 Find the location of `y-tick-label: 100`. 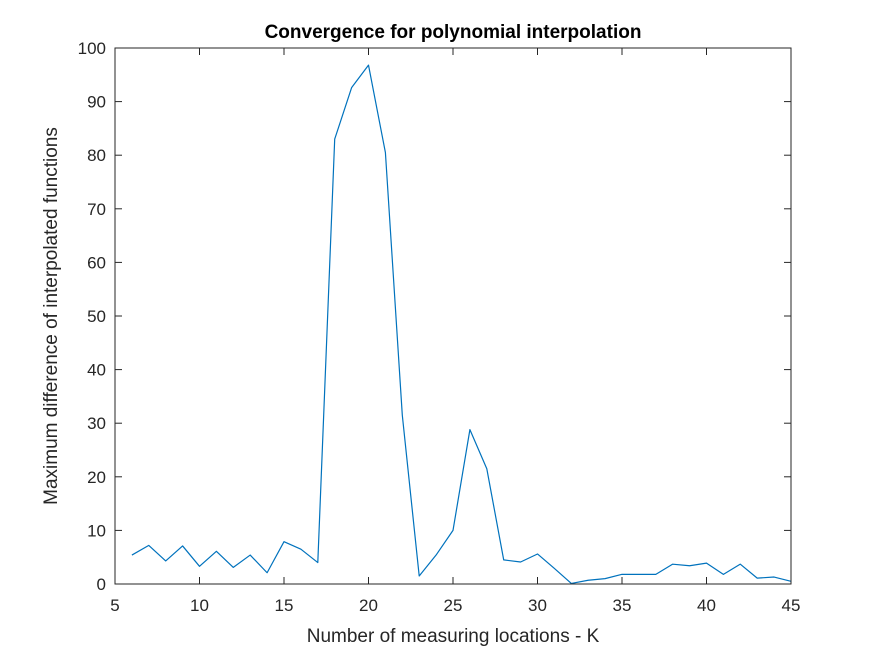

y-tick-label: 100 is located at coordinates (92, 48).